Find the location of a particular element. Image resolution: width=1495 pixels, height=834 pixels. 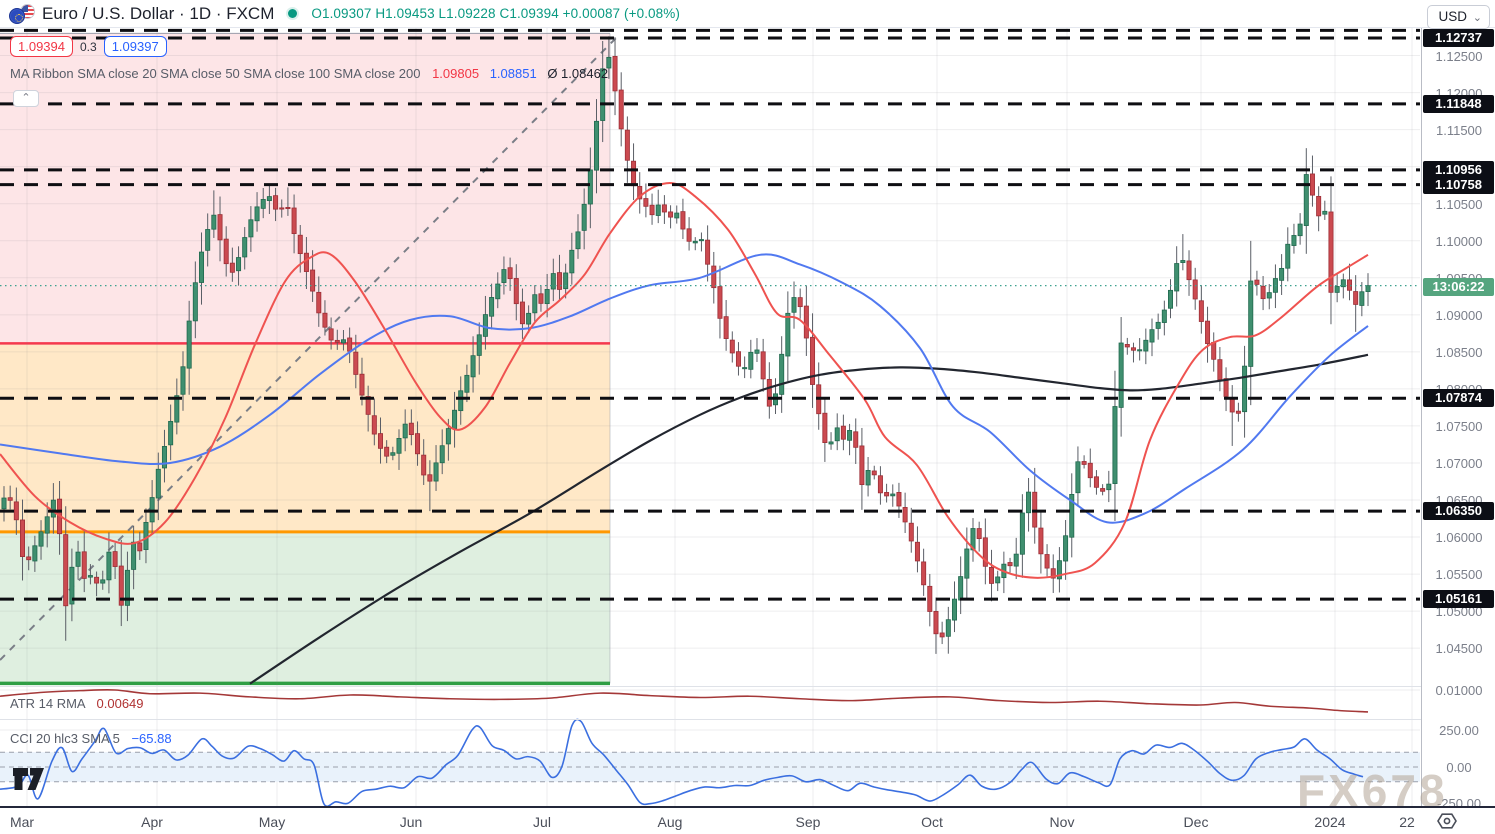

currency-select-value: USD is located at coordinates (1452, 16).